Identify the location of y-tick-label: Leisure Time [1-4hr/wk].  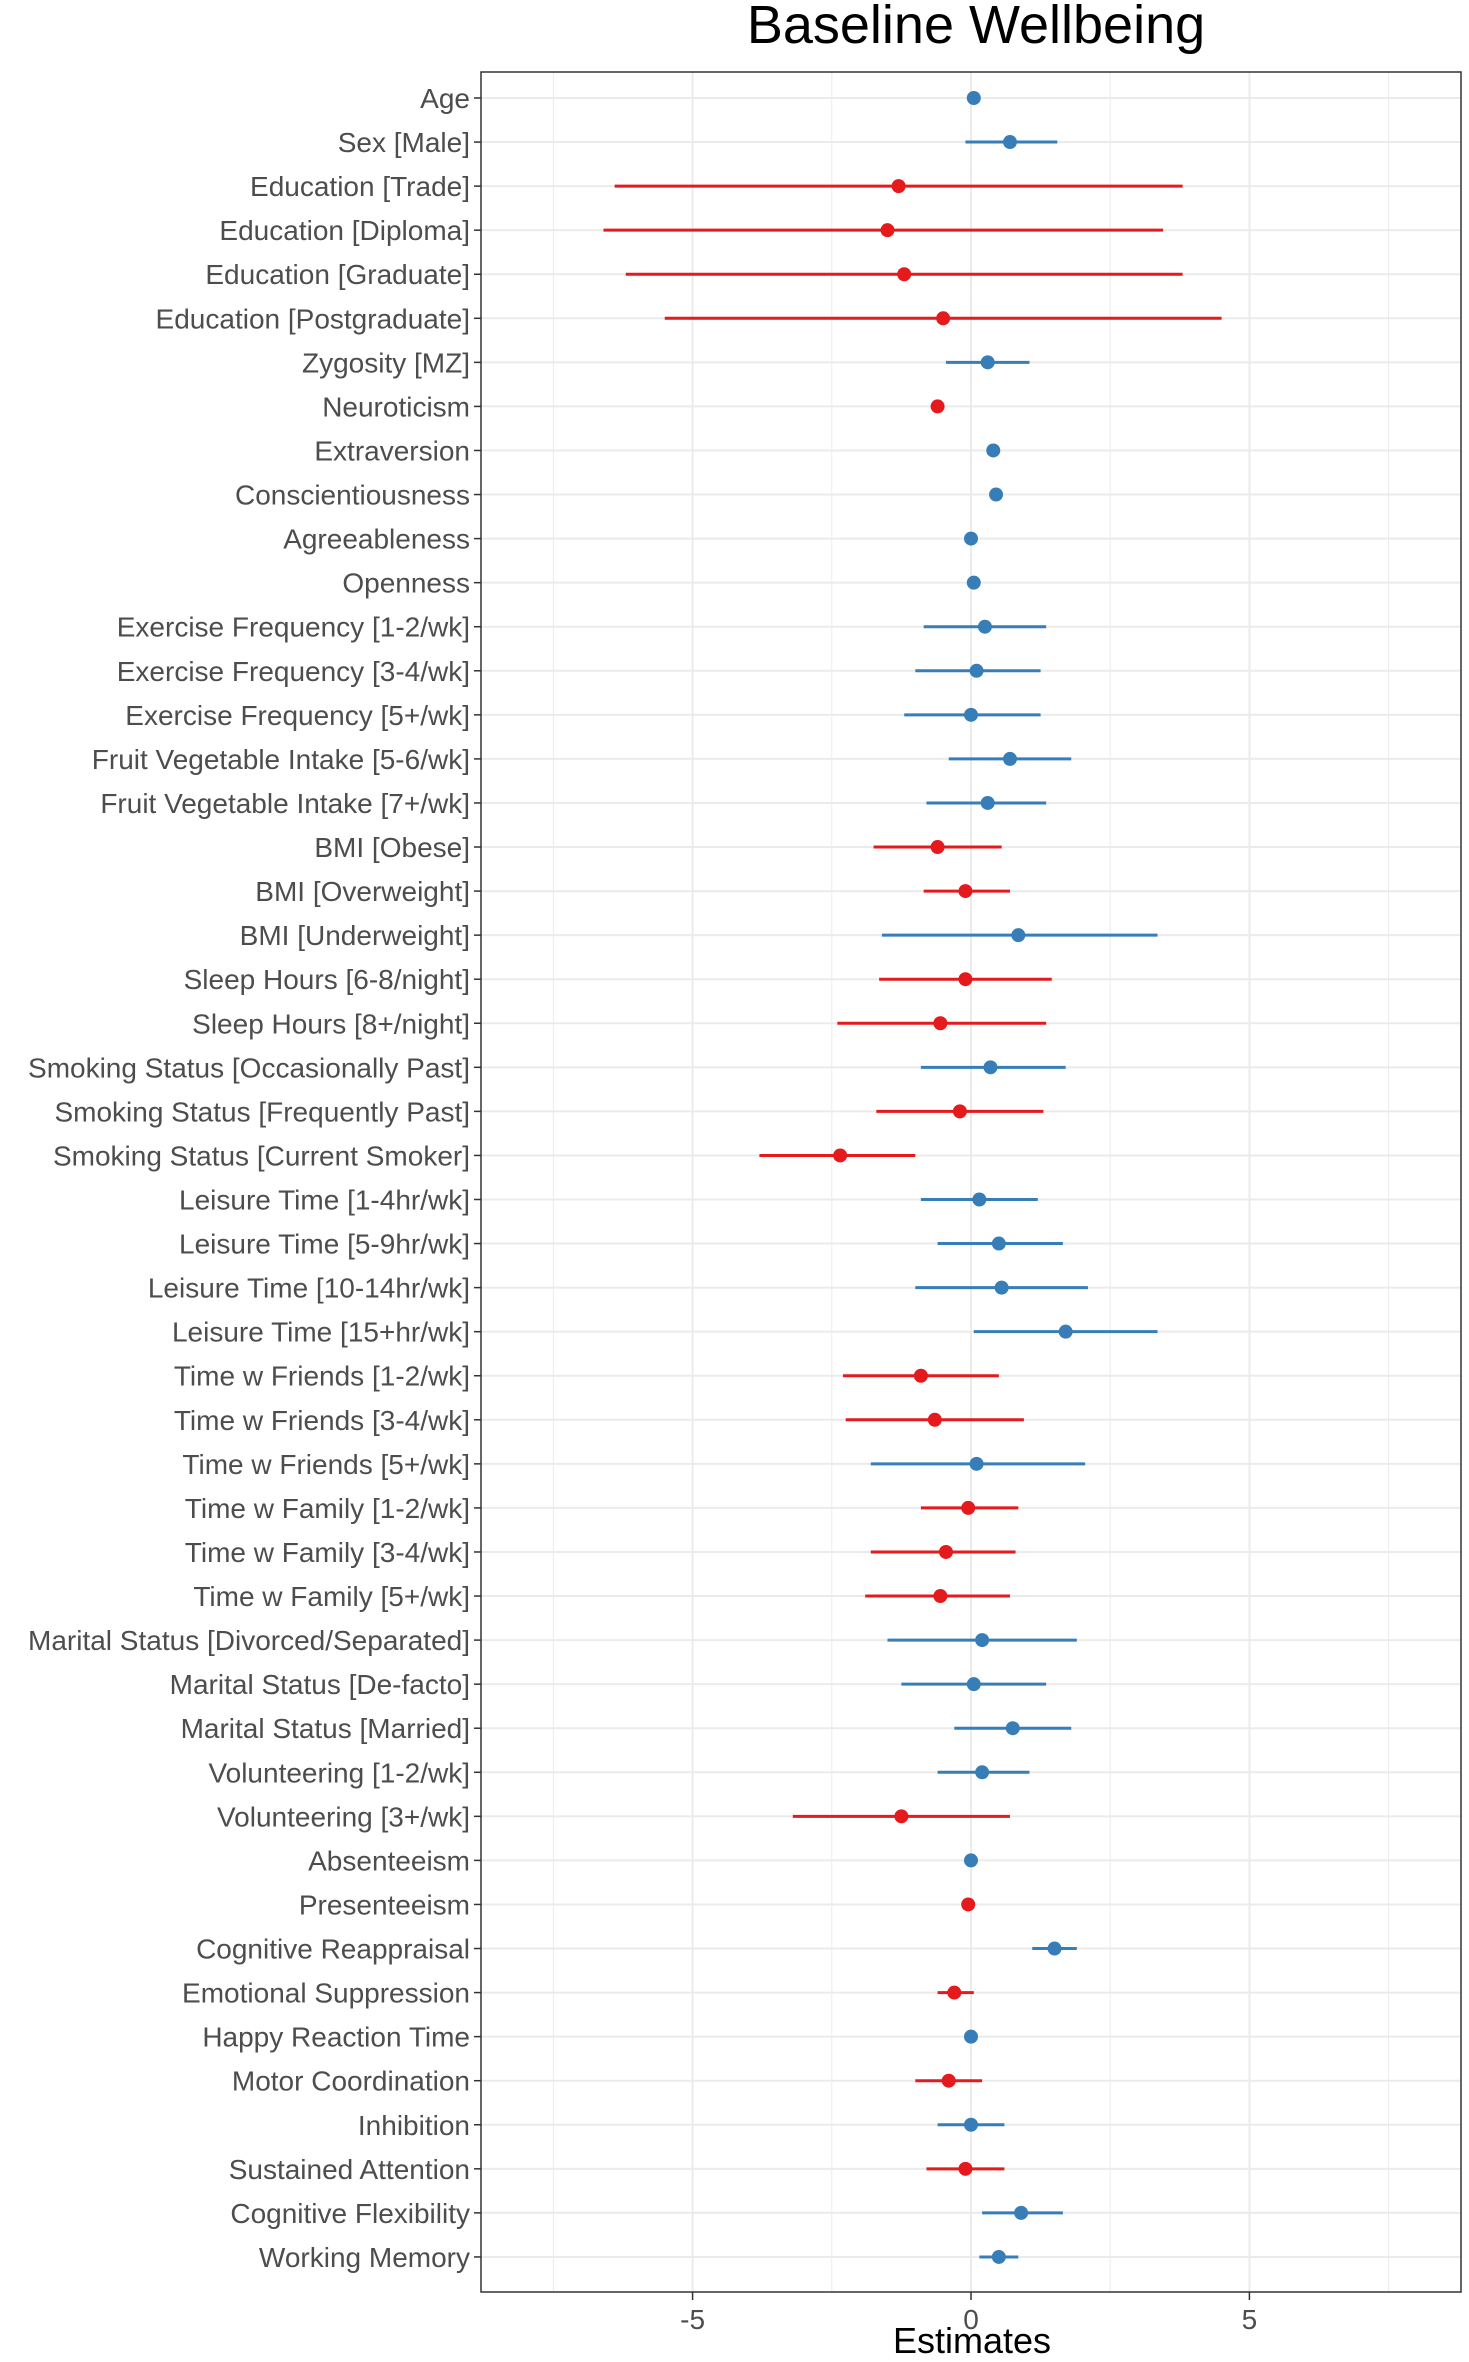
(324, 1200).